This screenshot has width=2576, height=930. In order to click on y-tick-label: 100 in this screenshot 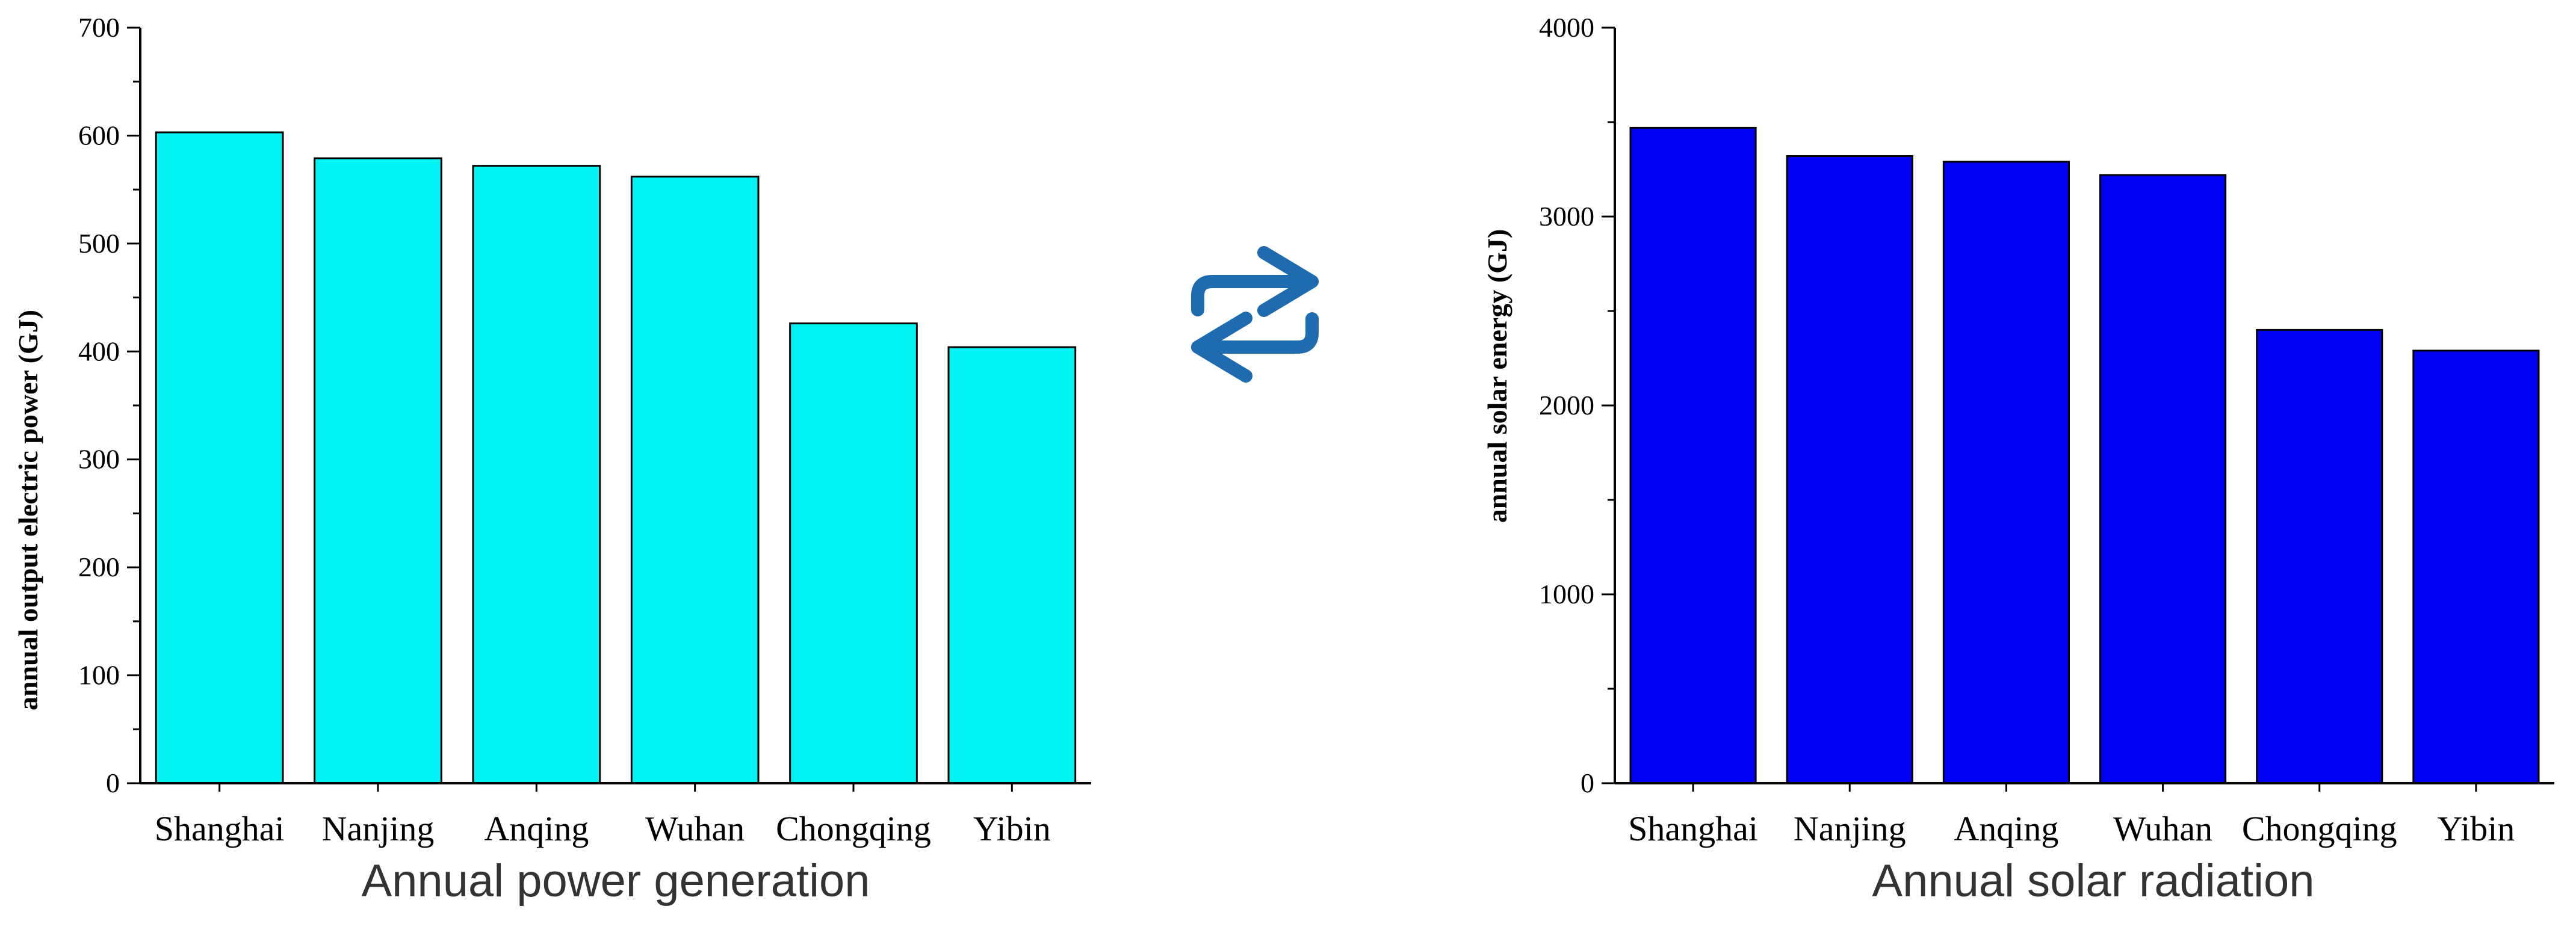, I will do `click(99, 676)`.